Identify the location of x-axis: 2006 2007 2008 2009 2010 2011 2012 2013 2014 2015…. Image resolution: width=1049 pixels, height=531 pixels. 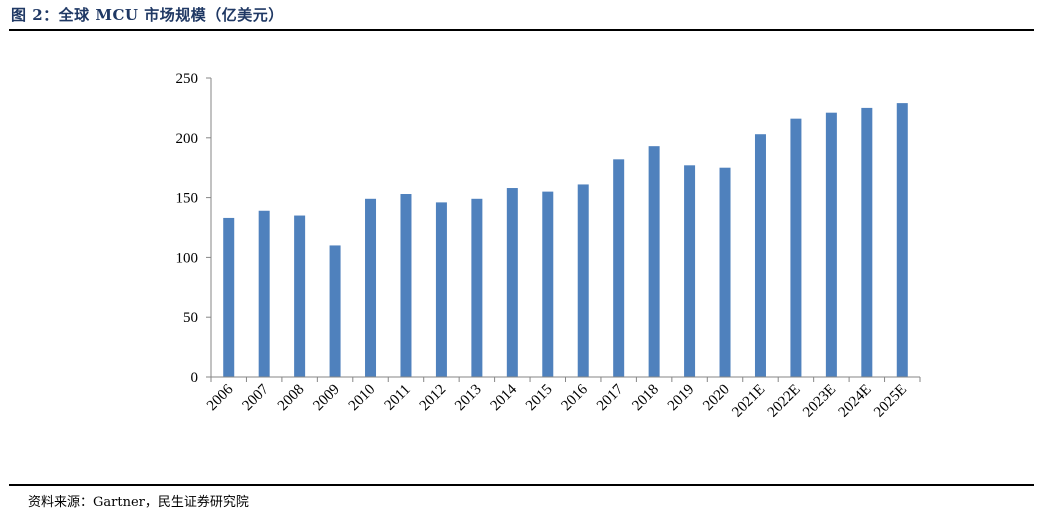
(562, 398).